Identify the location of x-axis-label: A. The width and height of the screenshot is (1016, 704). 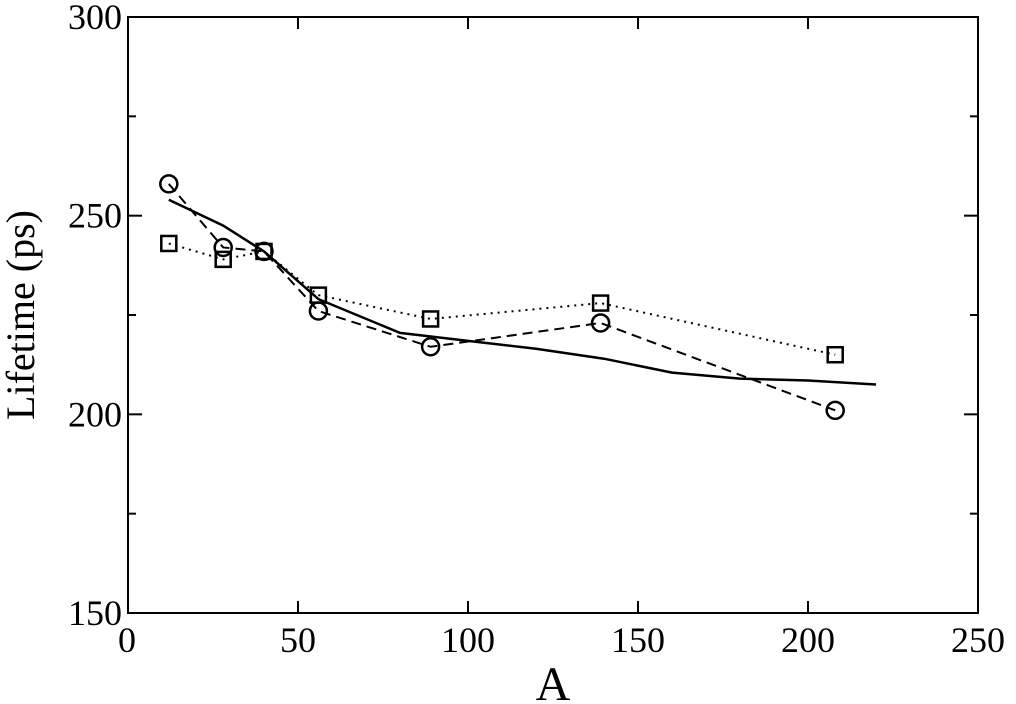
(553, 681).